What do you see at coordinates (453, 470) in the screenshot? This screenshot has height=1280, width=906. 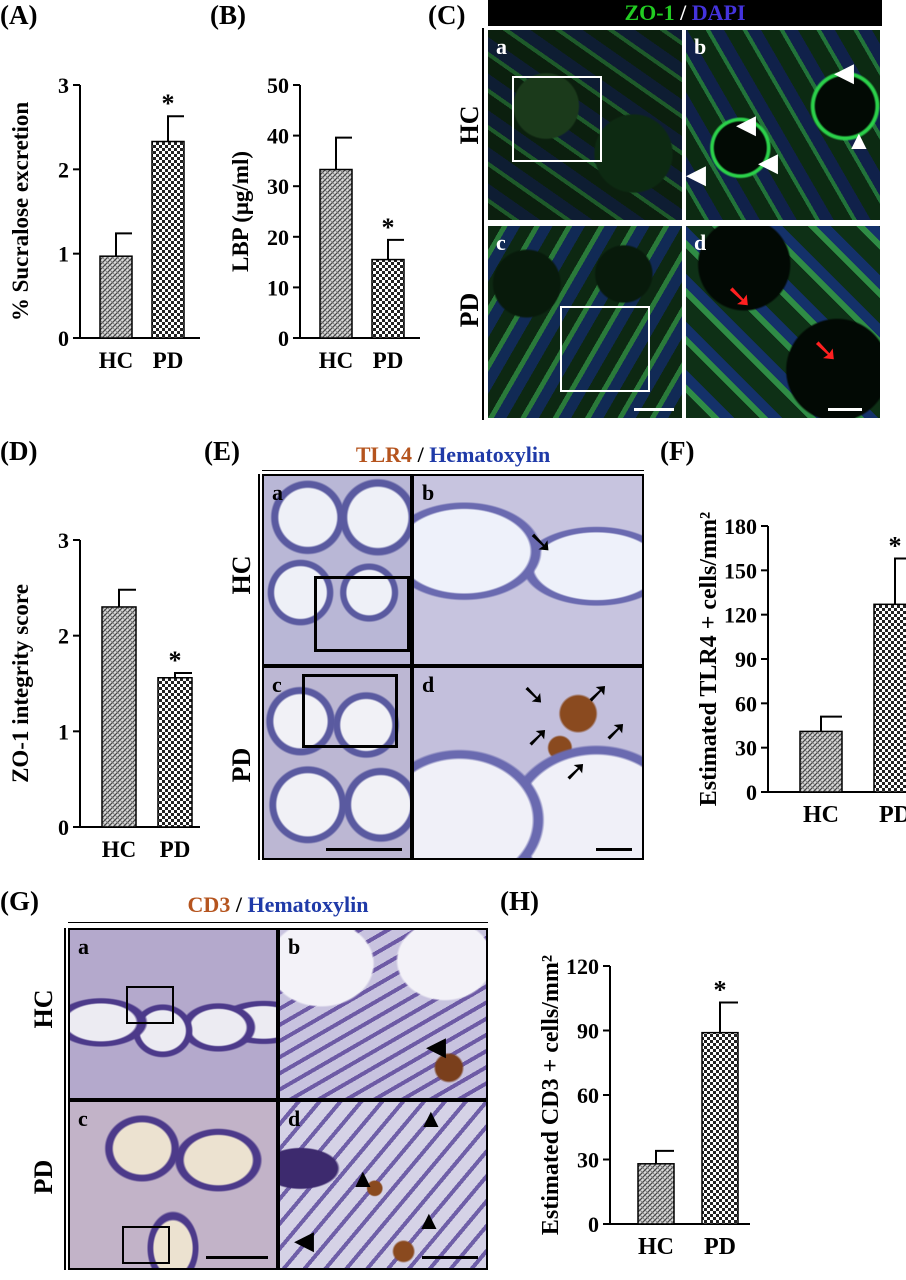 I see `header-rule-e` at bounding box center [453, 470].